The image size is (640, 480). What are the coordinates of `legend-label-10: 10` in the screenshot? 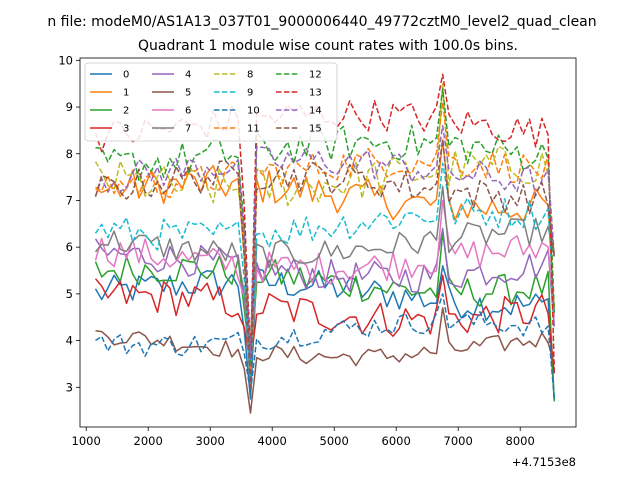 It's located at (253, 111).